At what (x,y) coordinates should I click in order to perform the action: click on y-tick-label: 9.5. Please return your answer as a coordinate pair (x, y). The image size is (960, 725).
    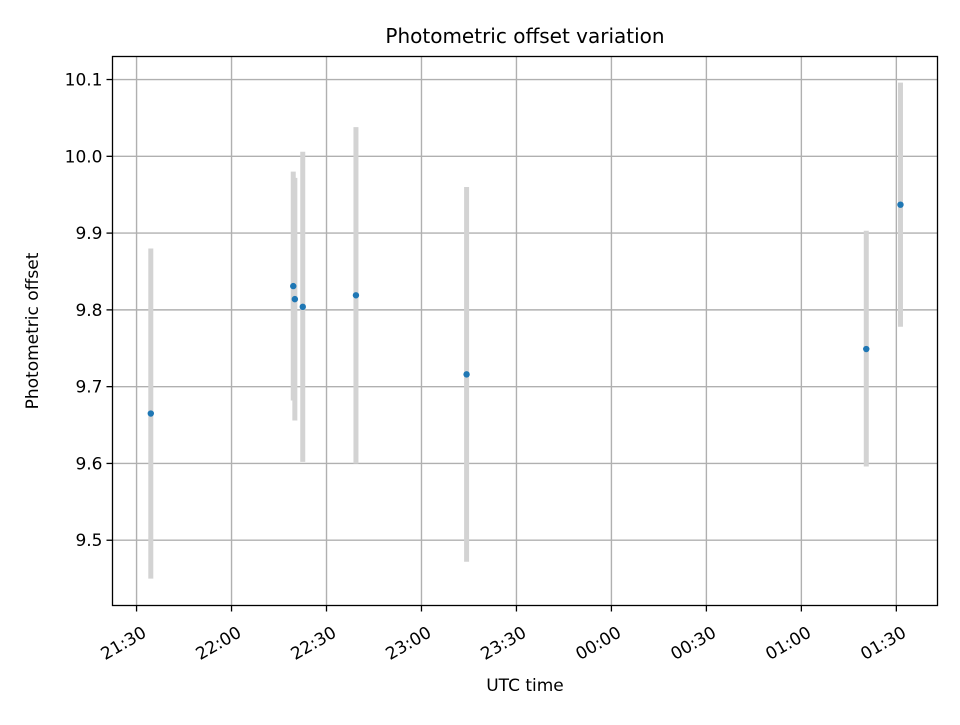
    Looking at the image, I should click on (88, 541).